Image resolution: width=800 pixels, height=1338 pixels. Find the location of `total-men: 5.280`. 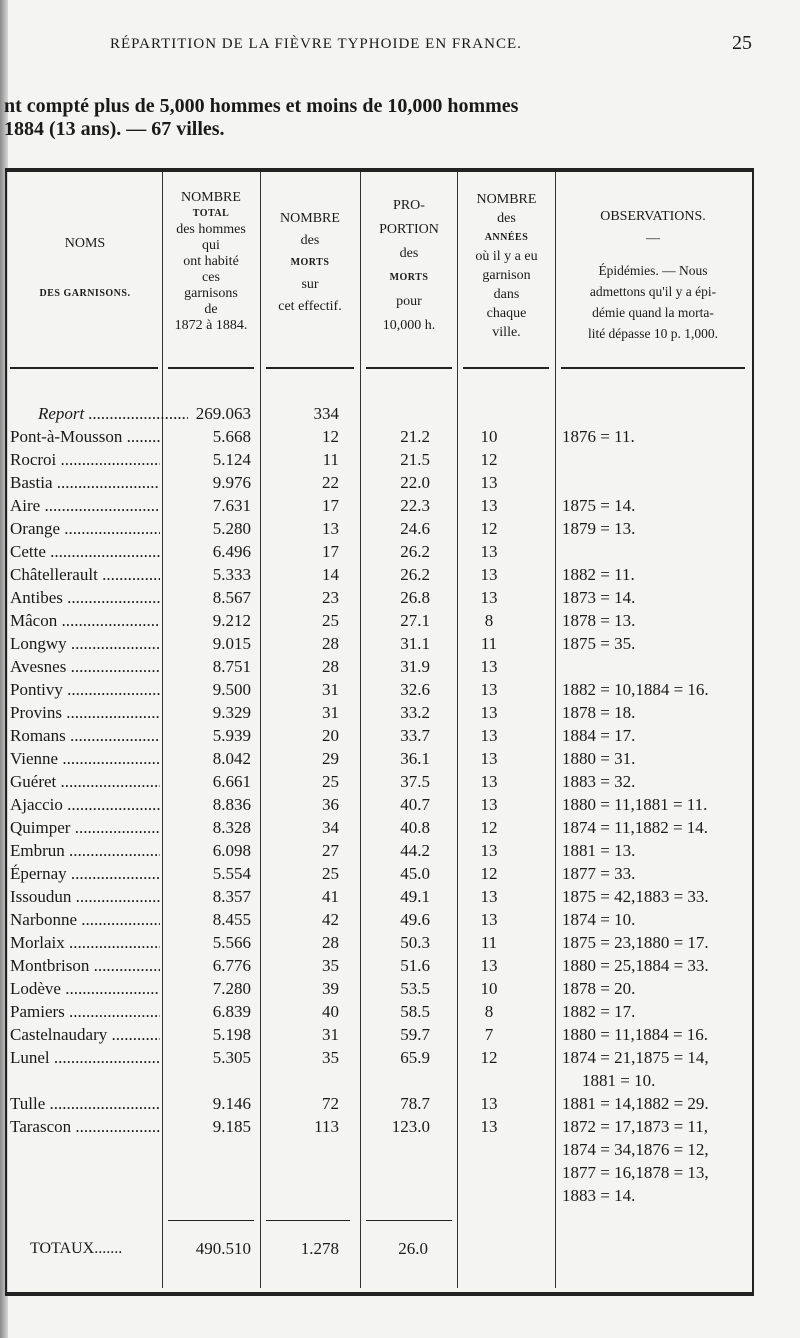

total-men: 5.280 is located at coordinates (231, 528).